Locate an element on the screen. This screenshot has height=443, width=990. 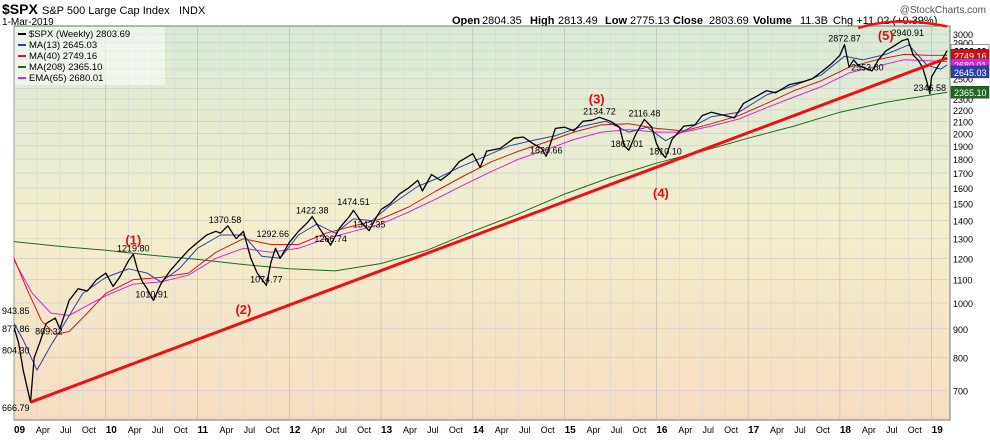
wave-label: (5) is located at coordinates (886, 35).